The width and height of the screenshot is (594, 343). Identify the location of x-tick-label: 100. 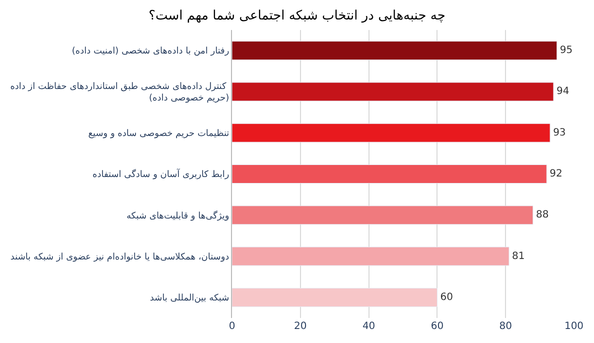
(574, 326).